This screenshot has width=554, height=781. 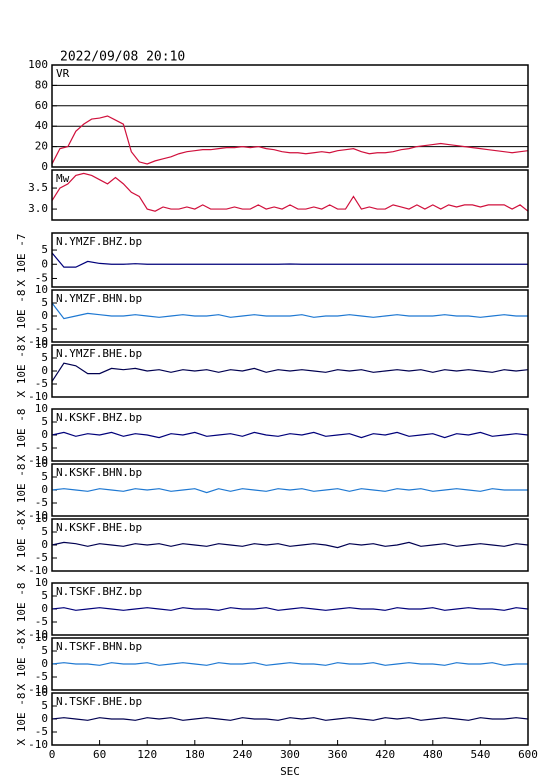 What do you see at coordinates (338, 754) in the screenshot?
I see `x-tick-label: 360` at bounding box center [338, 754].